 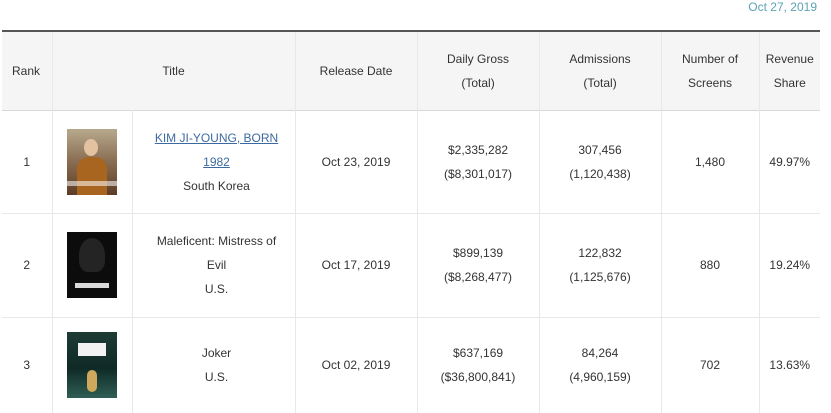 I want to click on revenue-share-cell: 19.24%, so click(x=790, y=265).